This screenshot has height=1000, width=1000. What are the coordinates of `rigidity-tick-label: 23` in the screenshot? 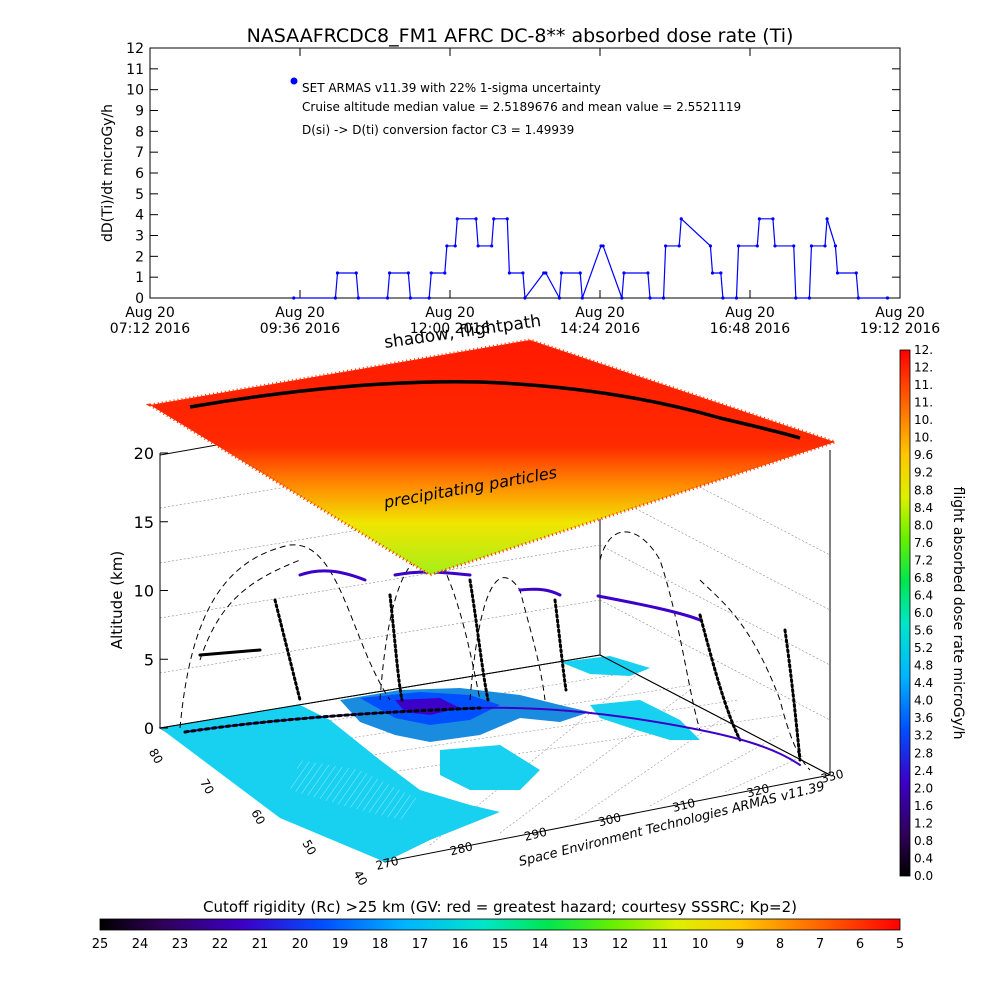 It's located at (180, 944).